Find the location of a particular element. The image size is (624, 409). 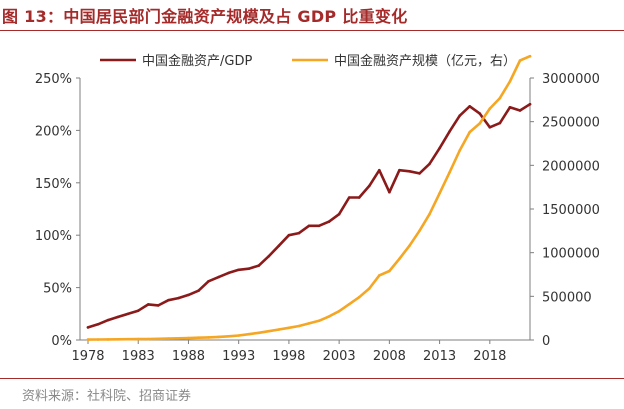

y-right-tick-label: 2000000 is located at coordinates (571, 166).